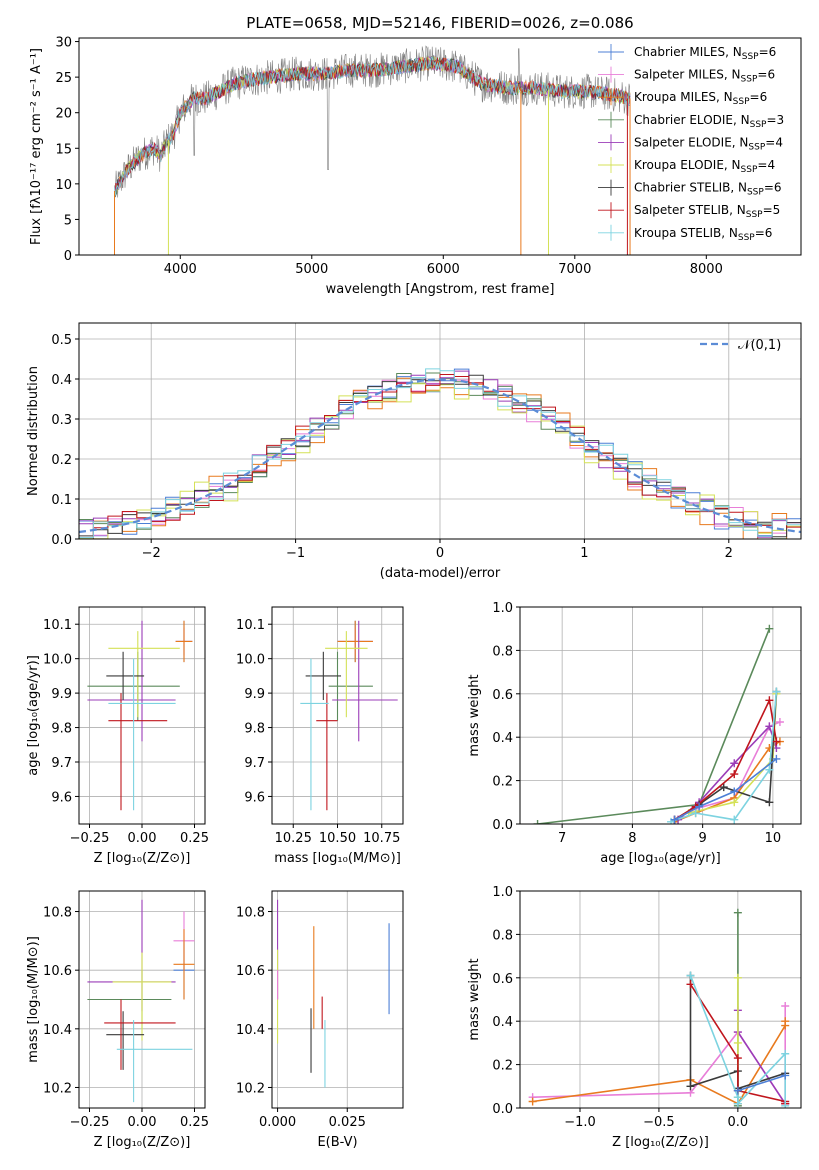 This screenshot has height=1170, width=819. Describe the element at coordinates (180, 269) in the screenshot. I see `x-tick-label: 4000` at that location.